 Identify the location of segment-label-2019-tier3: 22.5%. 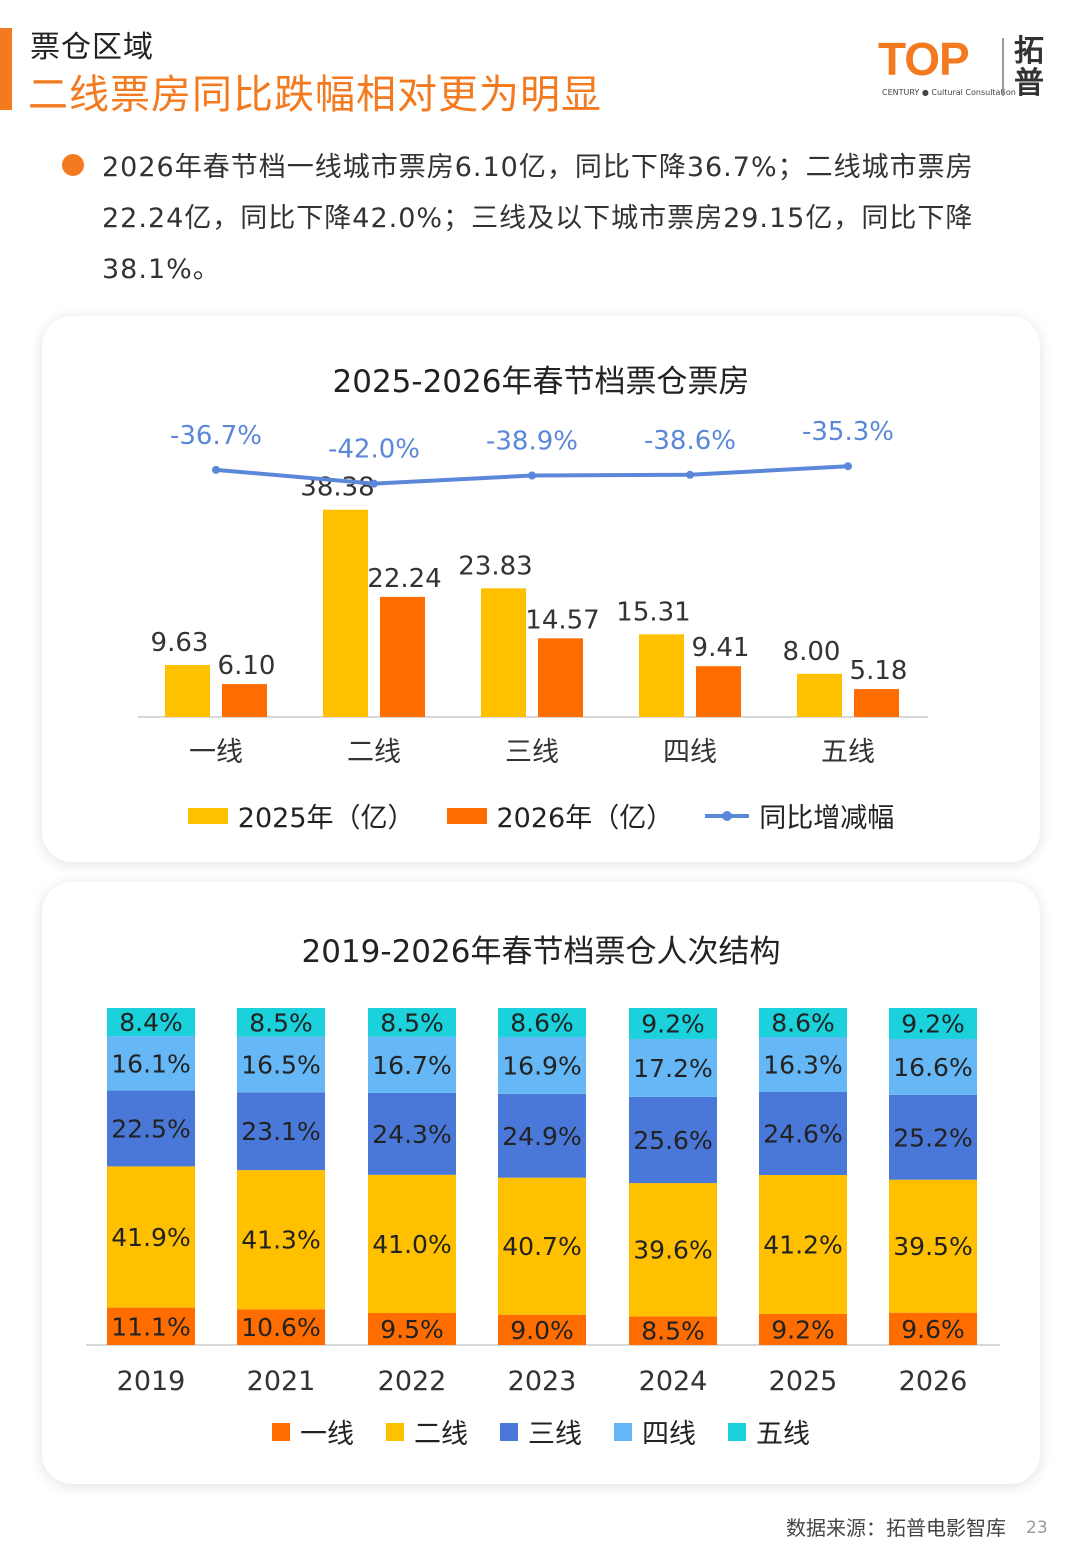
(150, 1128).